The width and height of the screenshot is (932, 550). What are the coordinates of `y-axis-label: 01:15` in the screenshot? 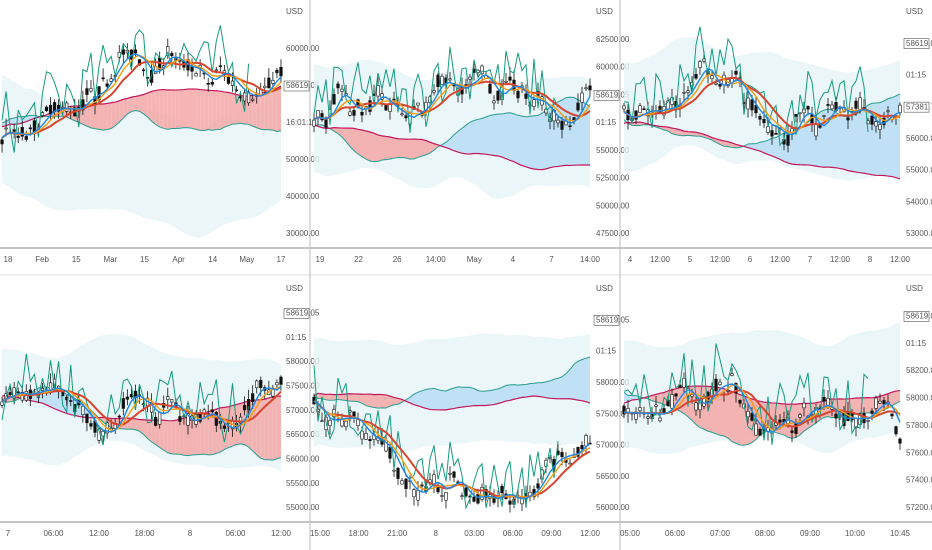 It's located at (606, 351).